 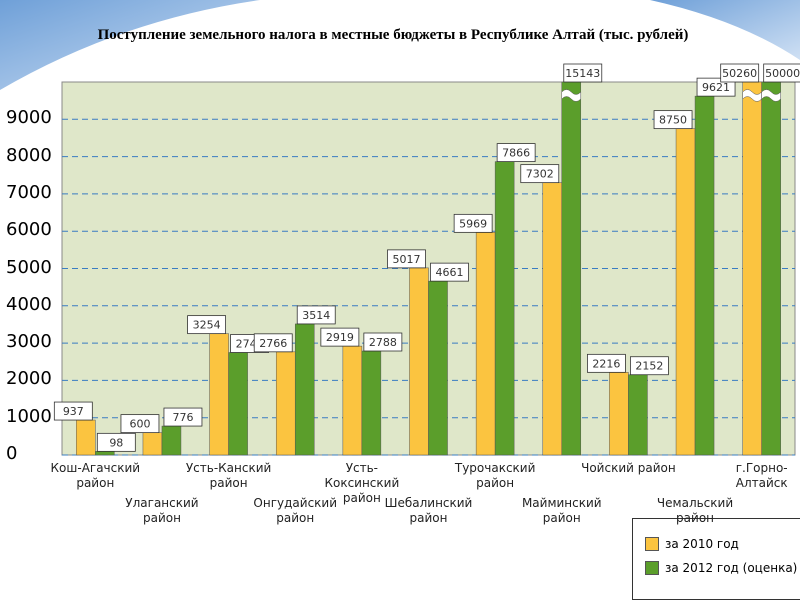 I want to click on value-label: 50260, so click(x=739, y=73).